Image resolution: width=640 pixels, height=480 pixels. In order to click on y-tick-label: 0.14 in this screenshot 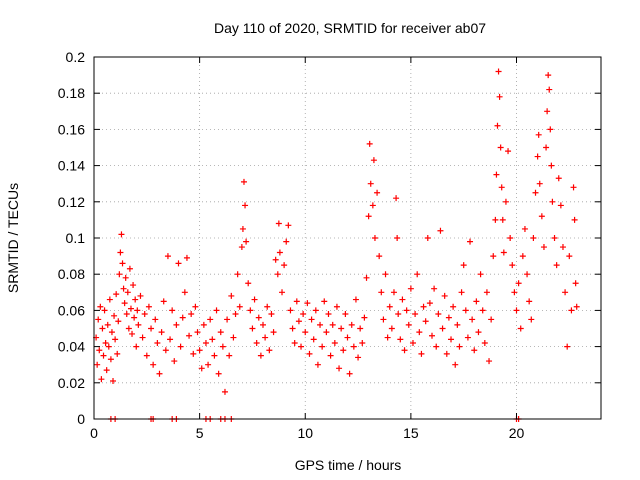, I will do `click(71, 166)`.